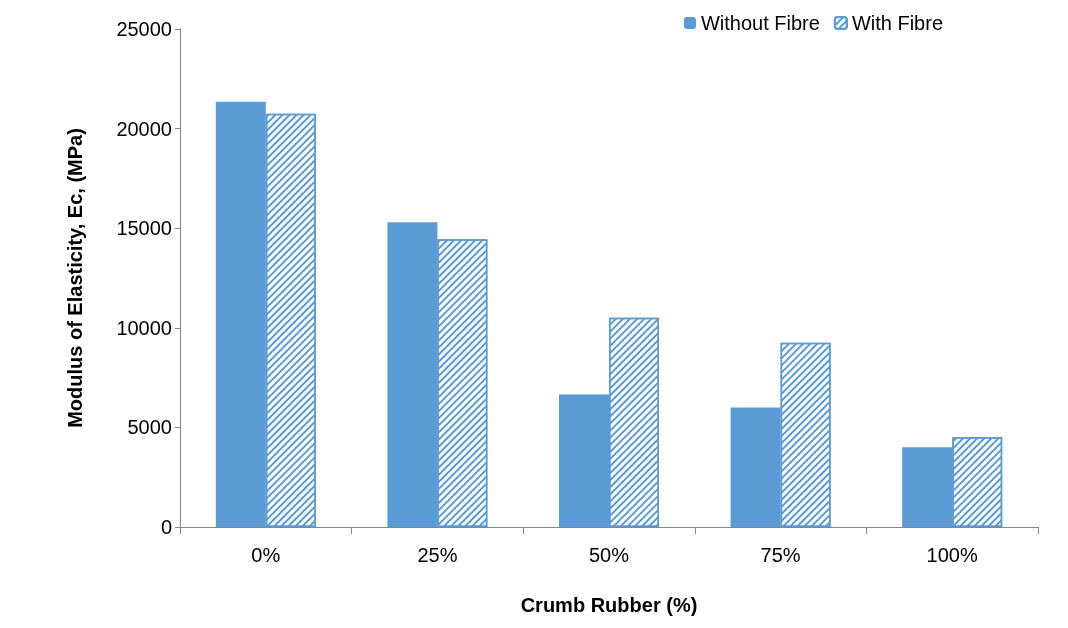 The width and height of the screenshot is (1068, 628). What do you see at coordinates (437, 555) in the screenshot?
I see `x-tick-label: 25%` at bounding box center [437, 555].